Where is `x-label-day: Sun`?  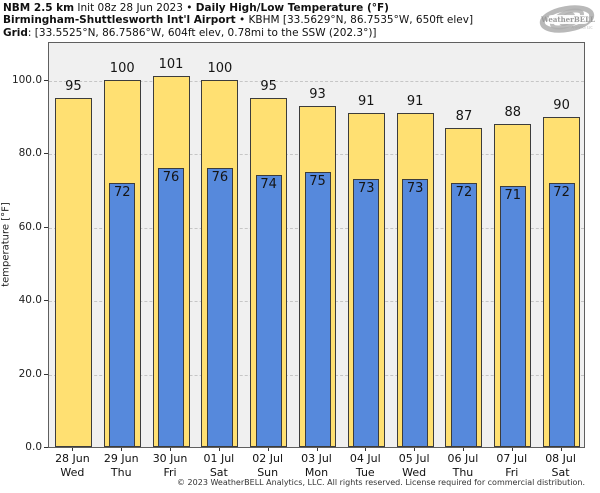 x-label-day: Sun is located at coordinates (268, 472).